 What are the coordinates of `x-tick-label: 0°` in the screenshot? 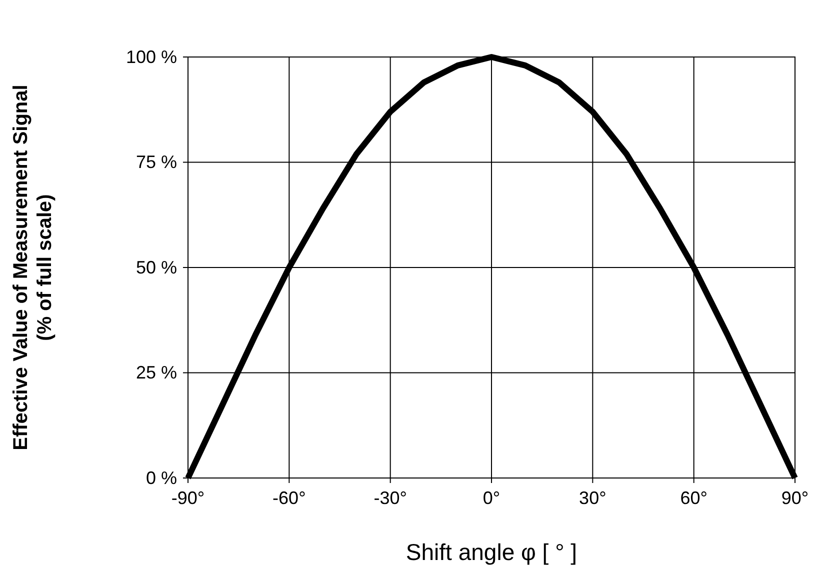 It's located at (491, 498).